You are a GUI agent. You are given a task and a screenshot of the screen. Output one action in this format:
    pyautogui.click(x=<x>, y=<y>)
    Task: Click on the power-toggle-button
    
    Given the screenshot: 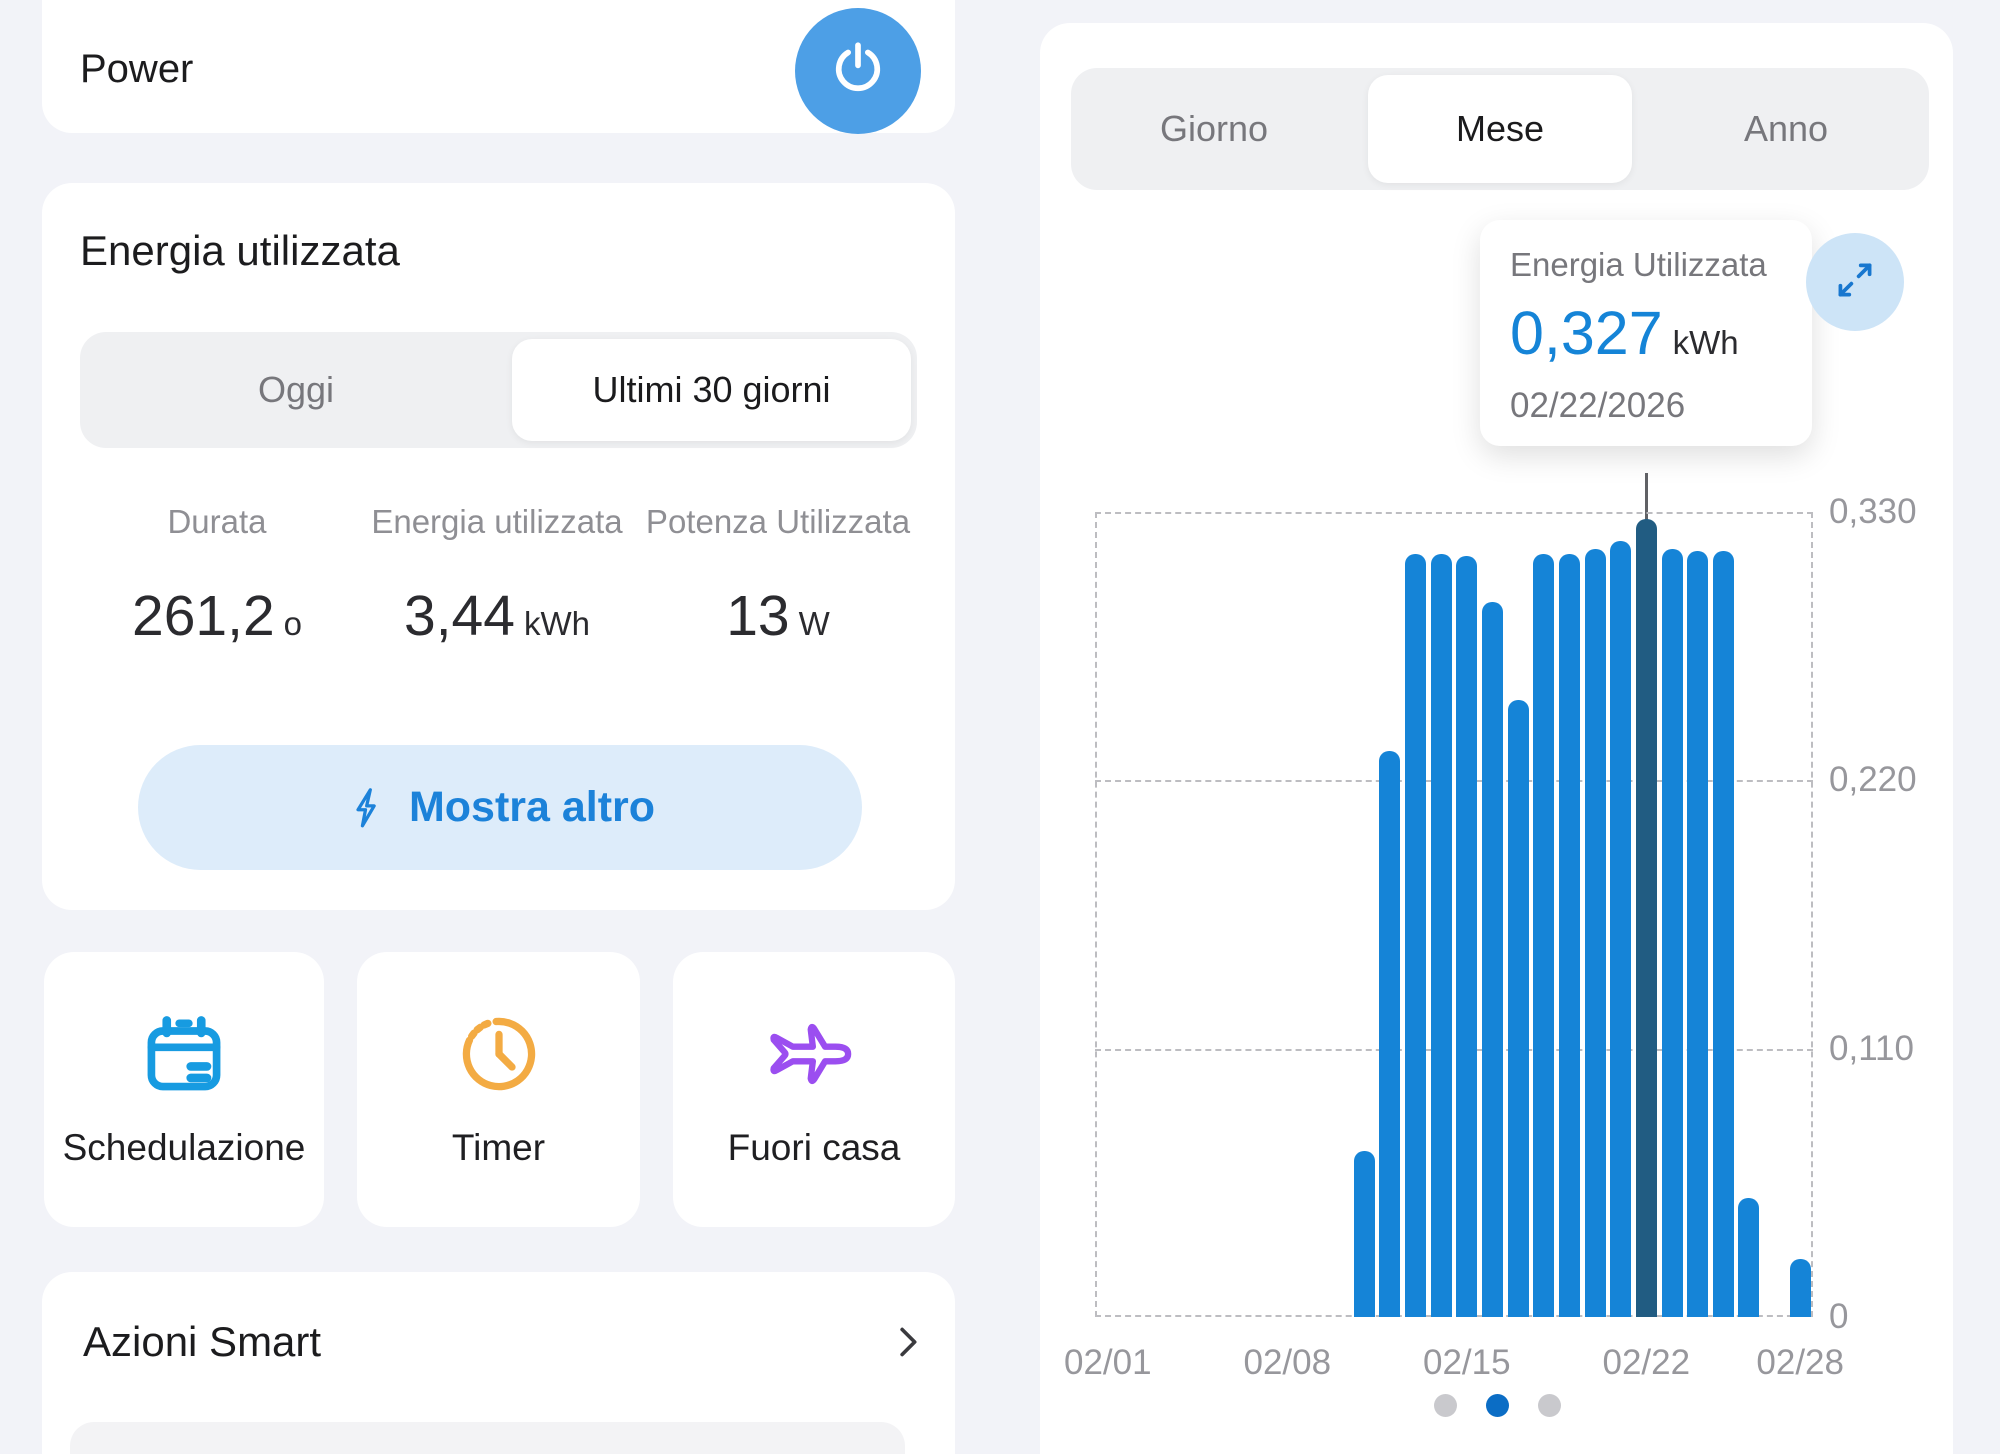 What is the action you would take?
    pyautogui.click(x=858, y=71)
    